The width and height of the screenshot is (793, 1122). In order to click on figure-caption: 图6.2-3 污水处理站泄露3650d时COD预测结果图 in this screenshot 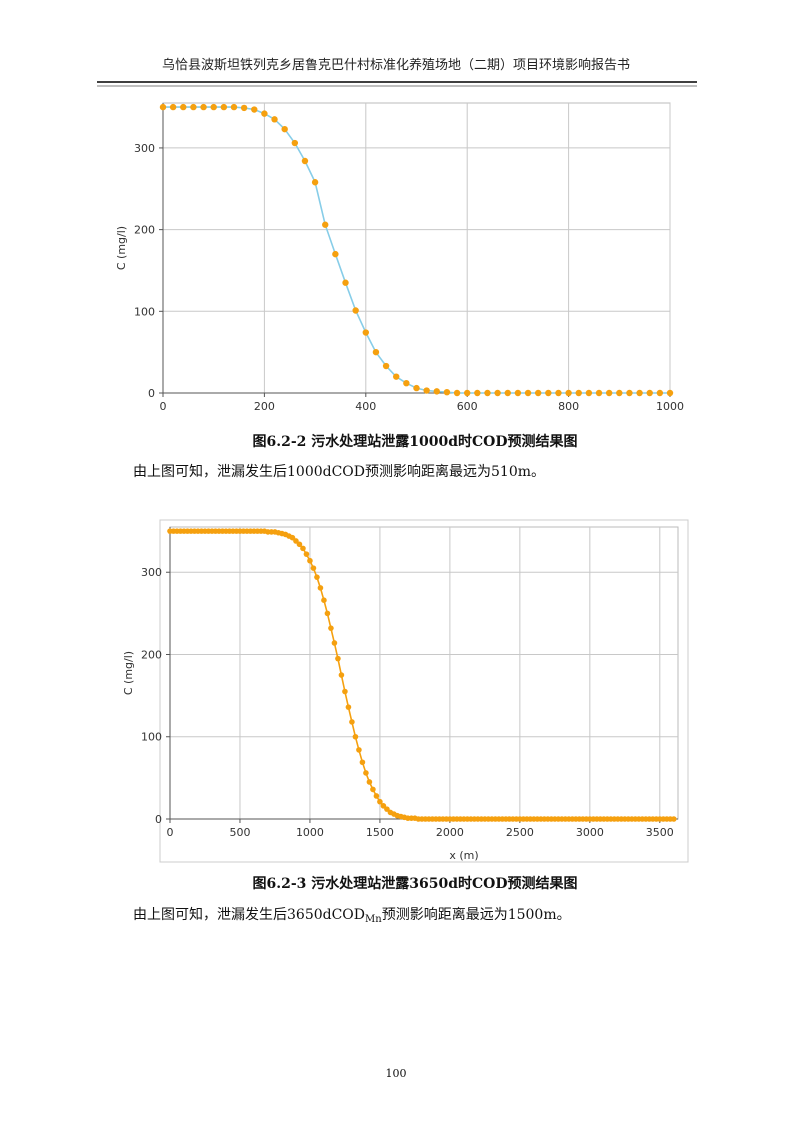, I will do `click(414, 883)`.